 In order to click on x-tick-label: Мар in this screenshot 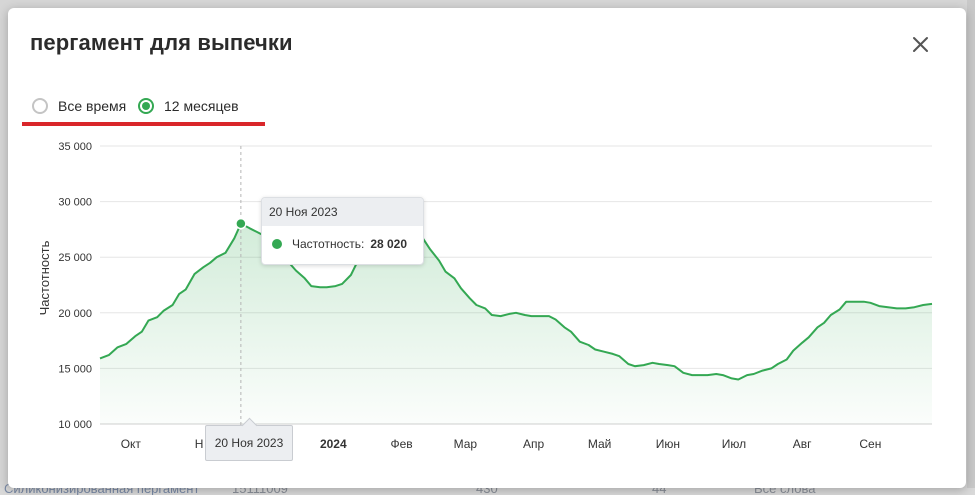, I will do `click(466, 444)`.